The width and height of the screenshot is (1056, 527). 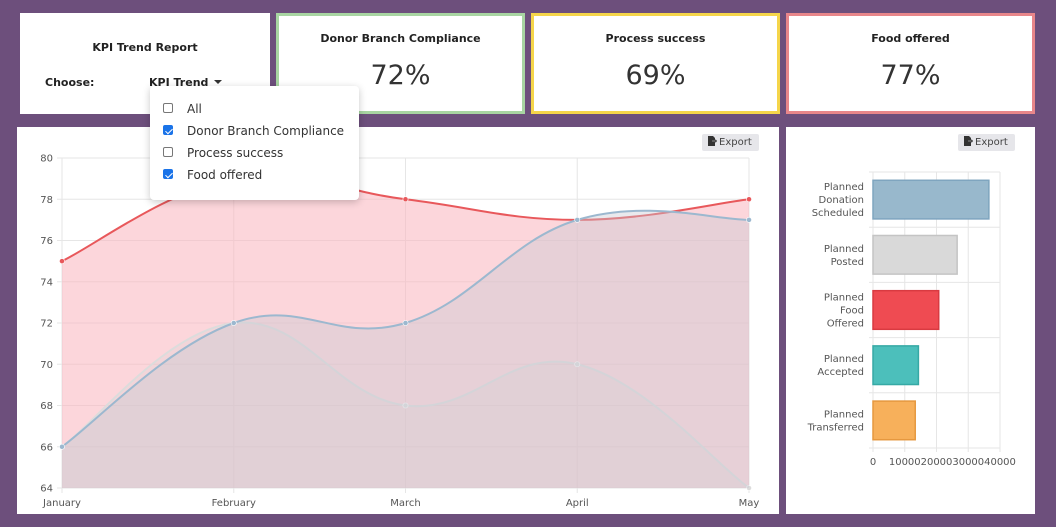 I want to click on kpi-card-donor-branch-compliance: Donor Branch Compliance 72%, so click(x=400, y=63).